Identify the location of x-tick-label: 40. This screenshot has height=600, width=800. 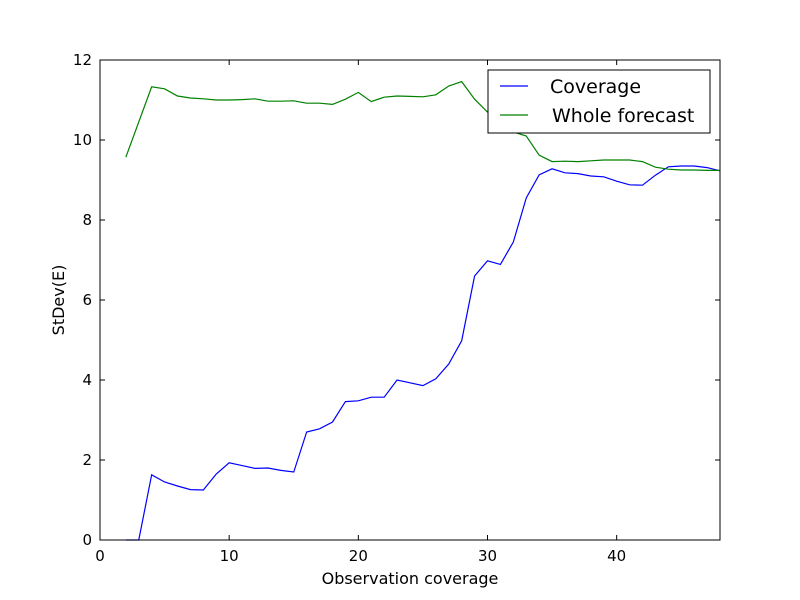
(616, 556).